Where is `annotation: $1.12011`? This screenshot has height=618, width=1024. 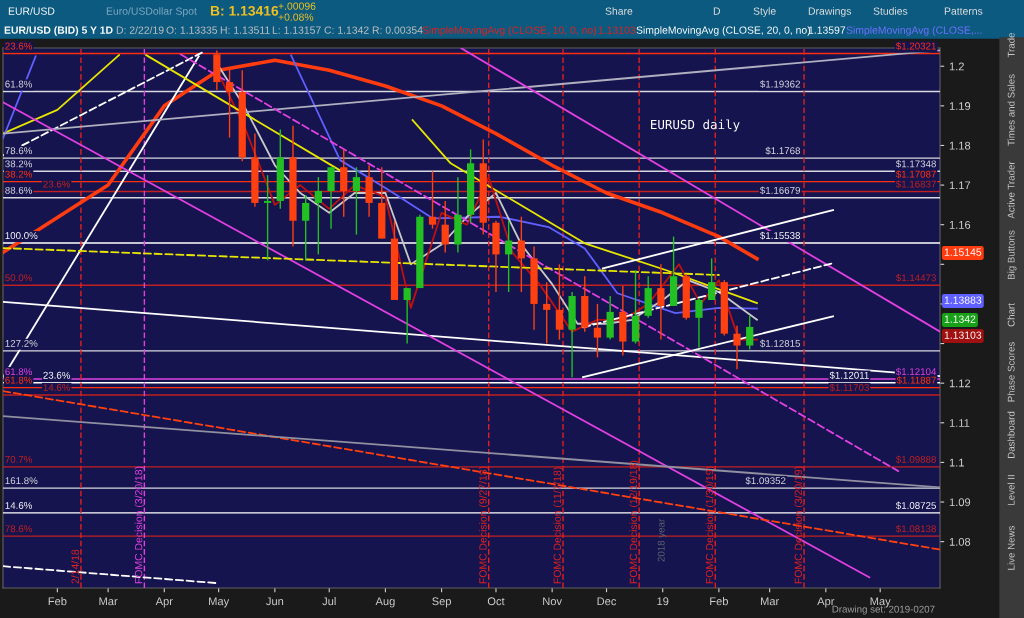
annotation: $1.12011 is located at coordinates (849, 375).